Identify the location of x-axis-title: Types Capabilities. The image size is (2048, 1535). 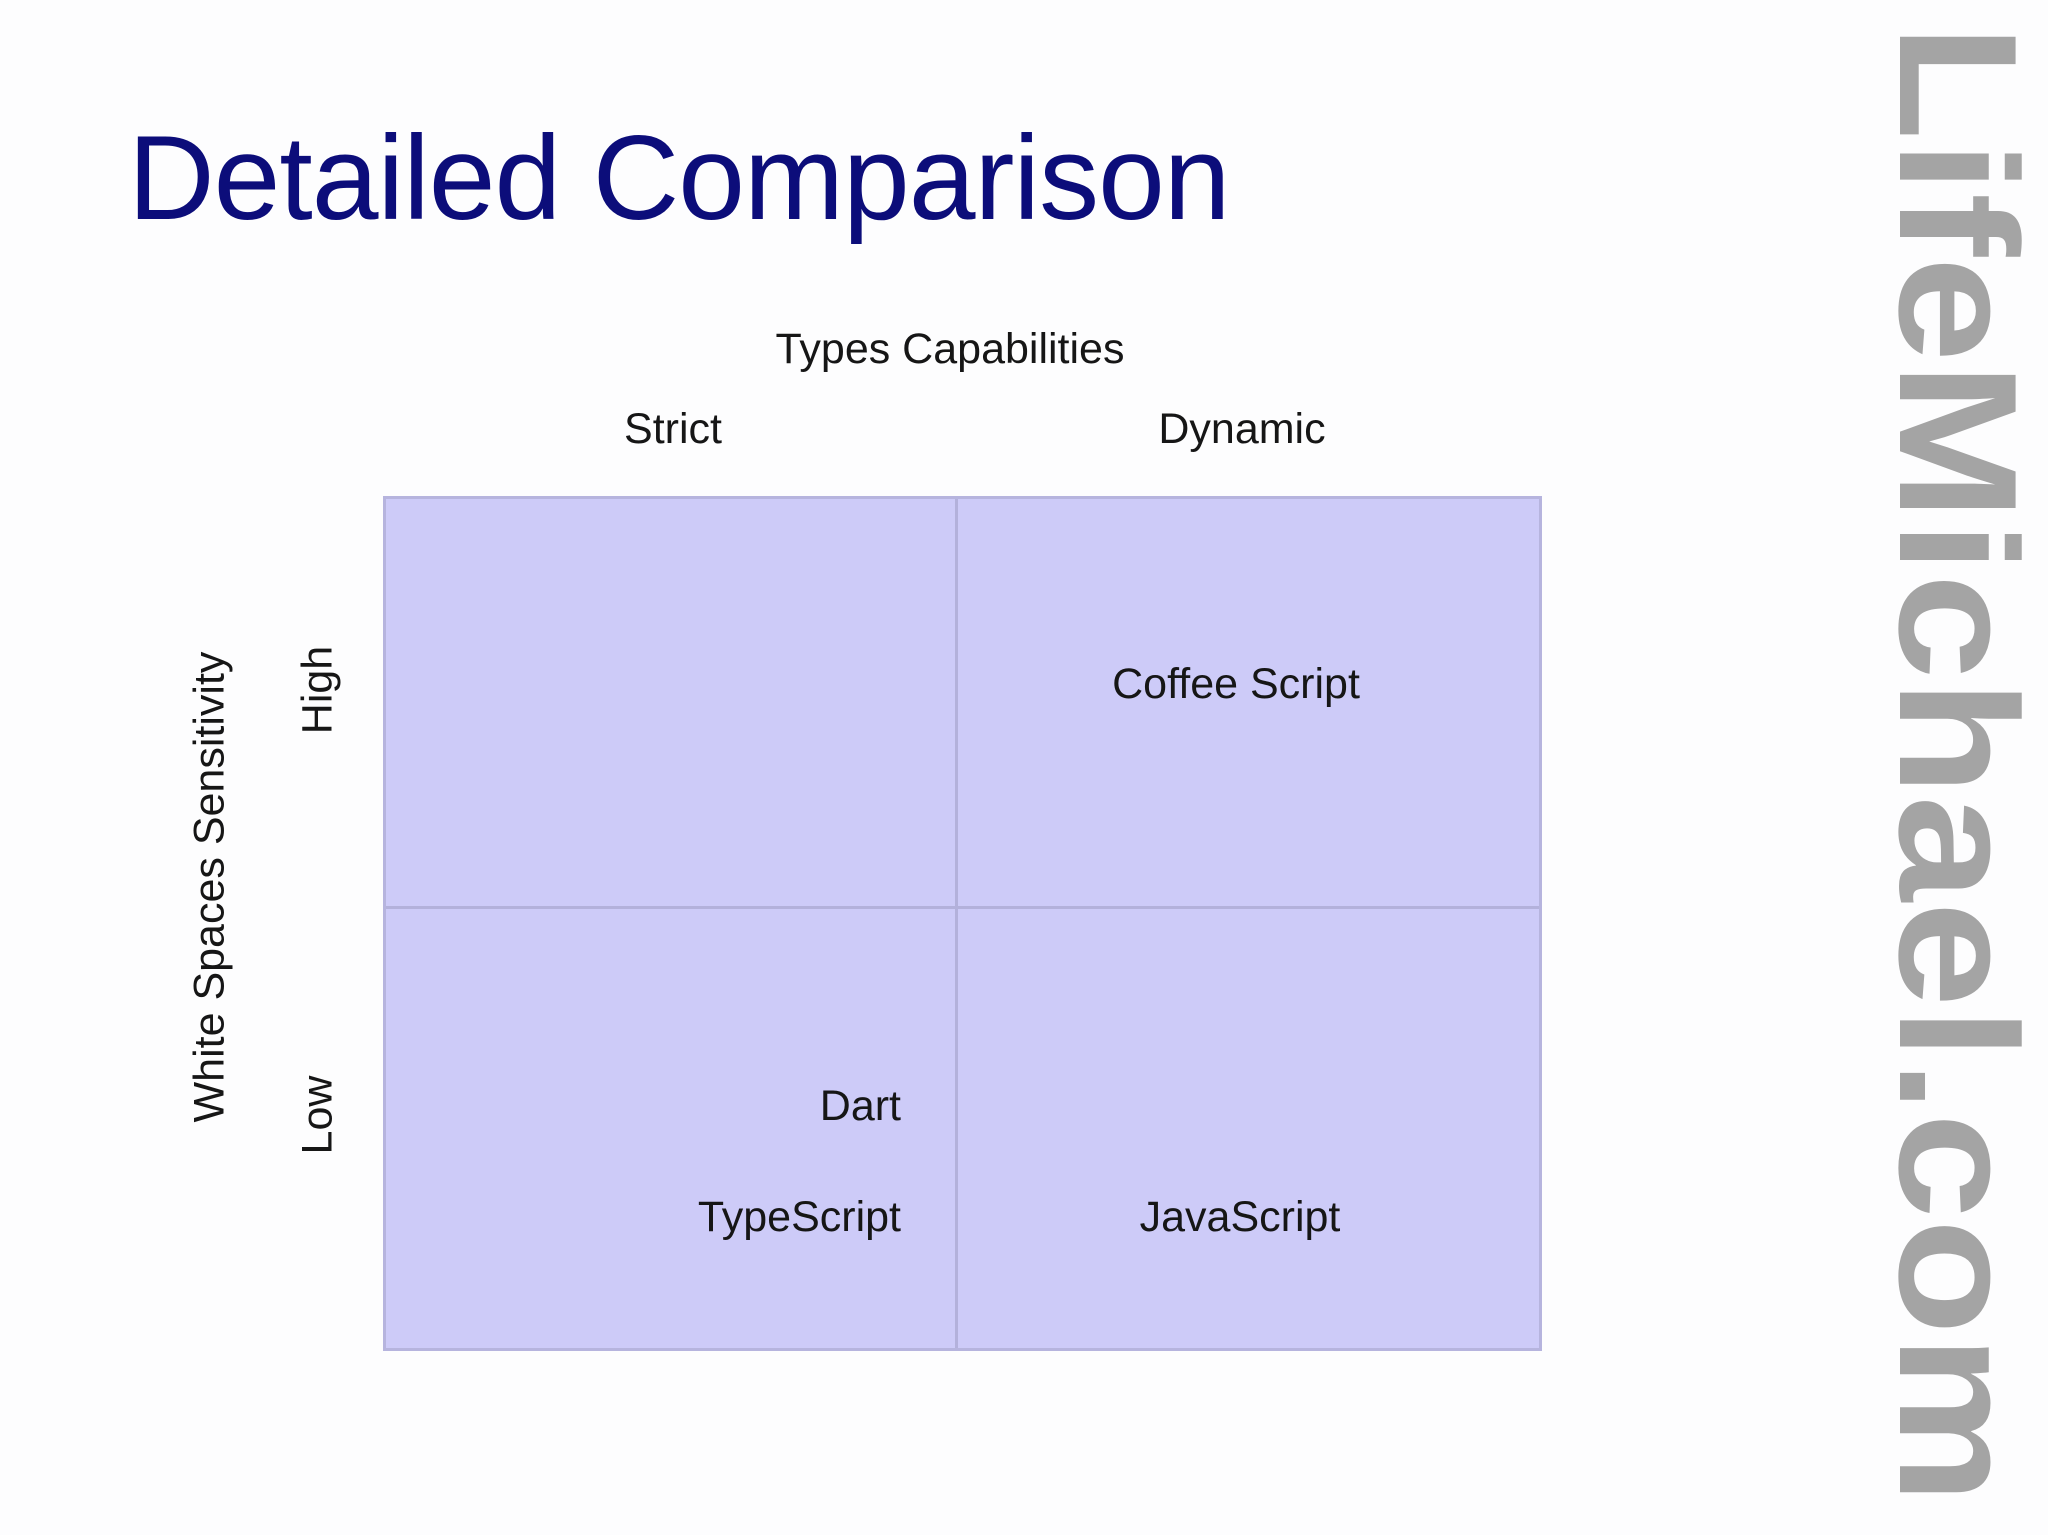
(950, 349).